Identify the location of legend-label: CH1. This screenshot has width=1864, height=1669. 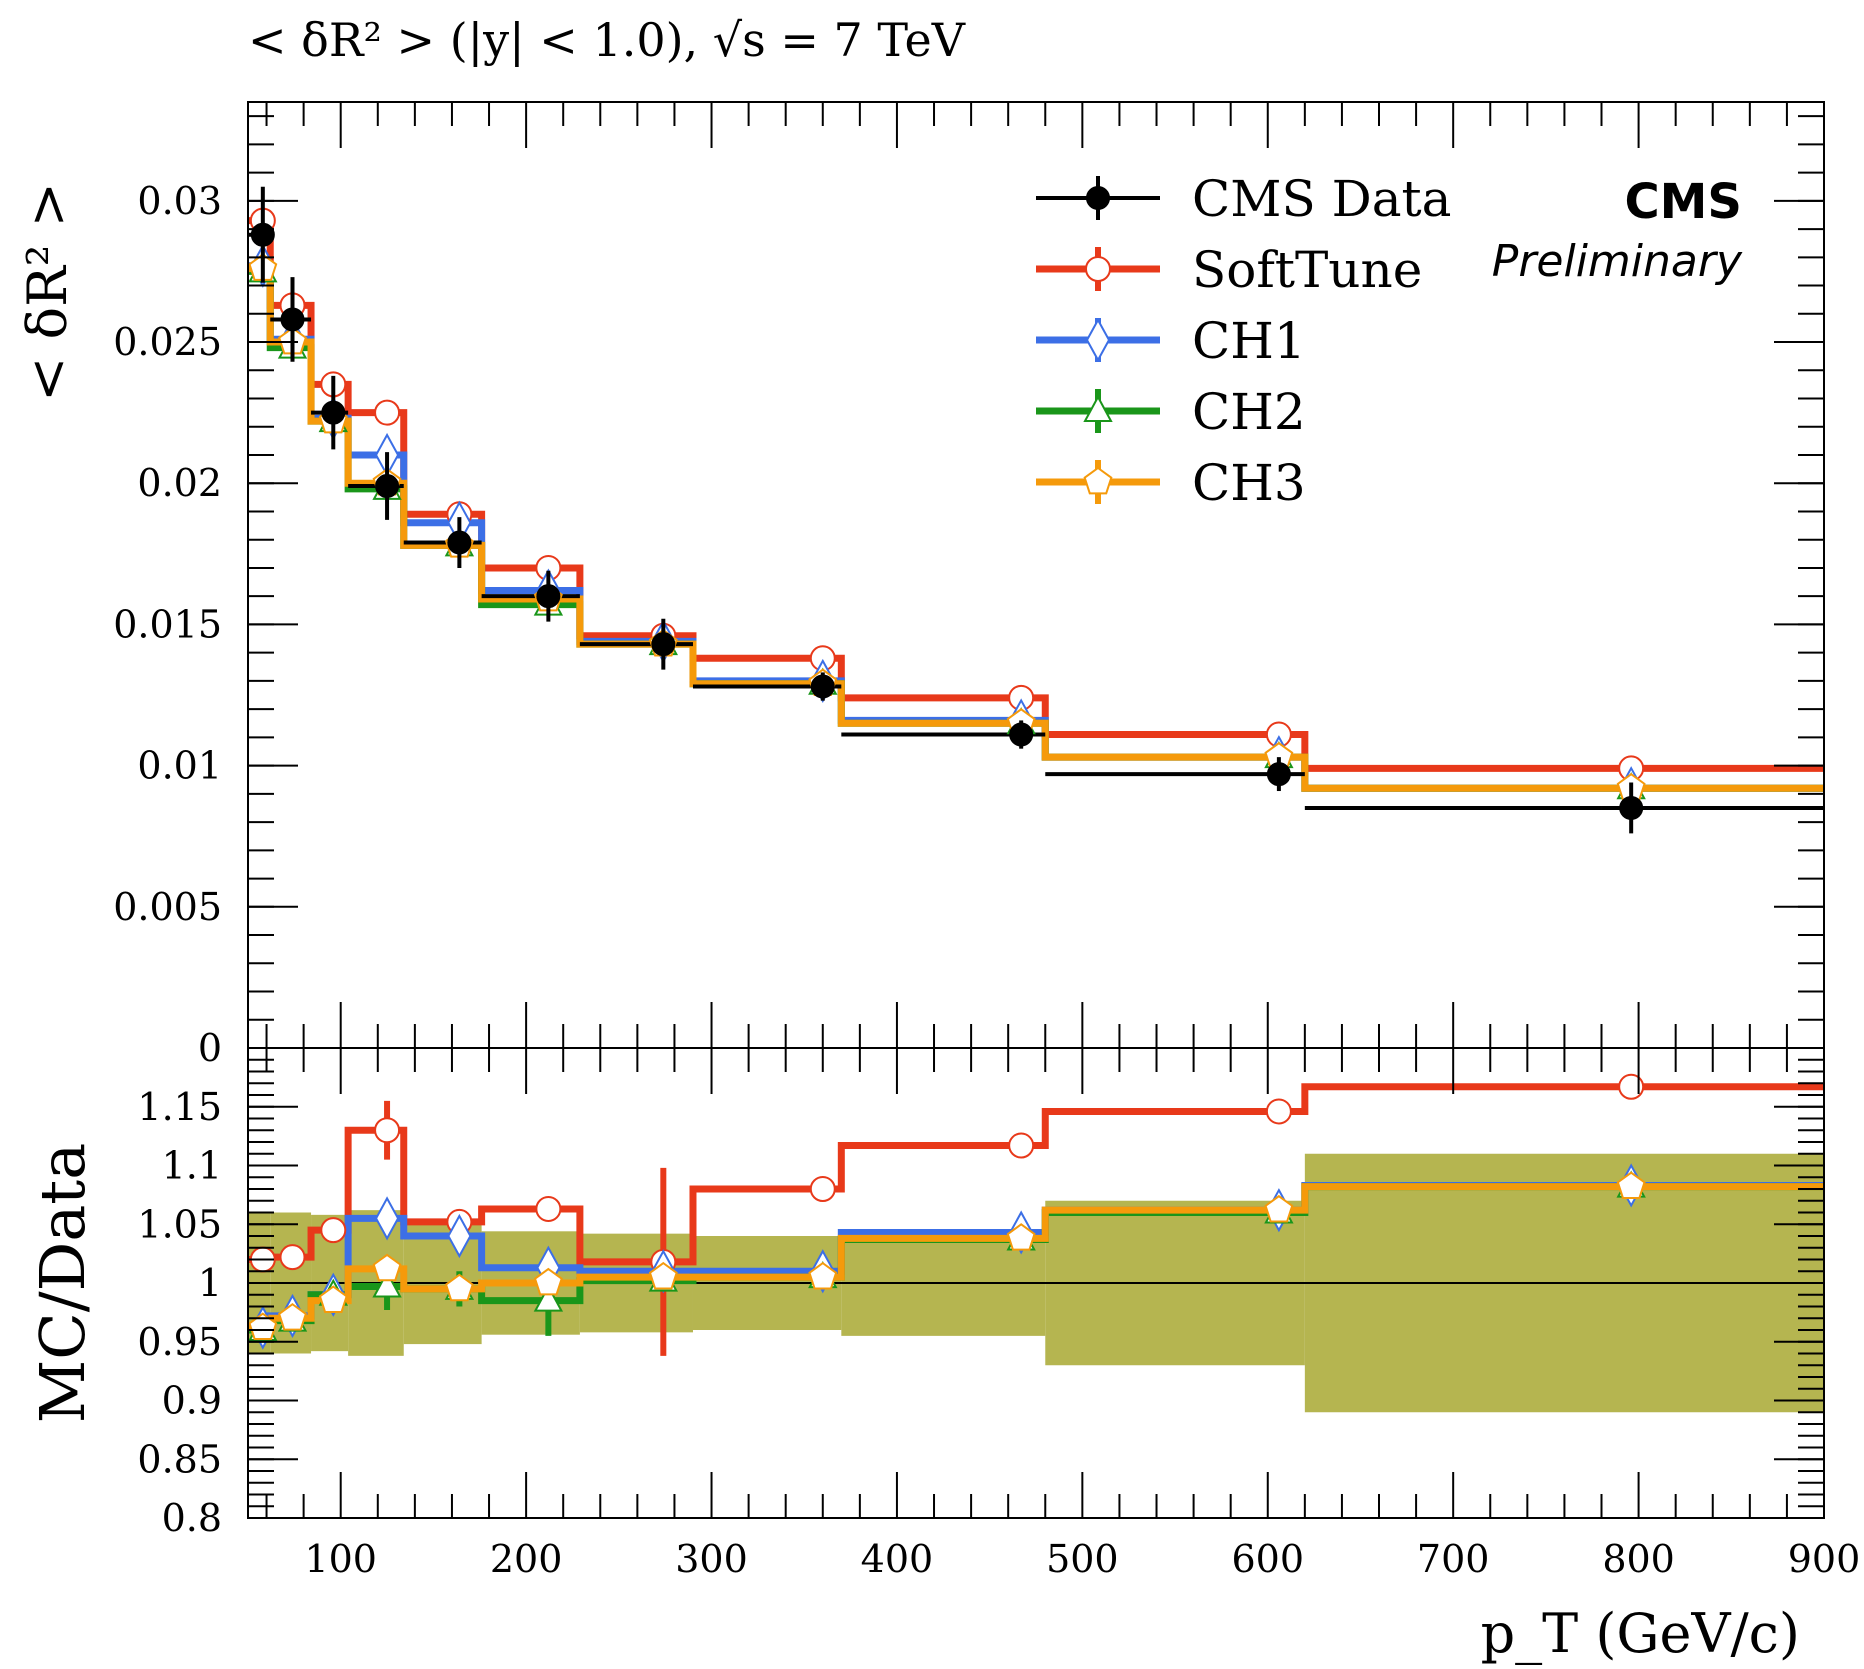
(1249, 341).